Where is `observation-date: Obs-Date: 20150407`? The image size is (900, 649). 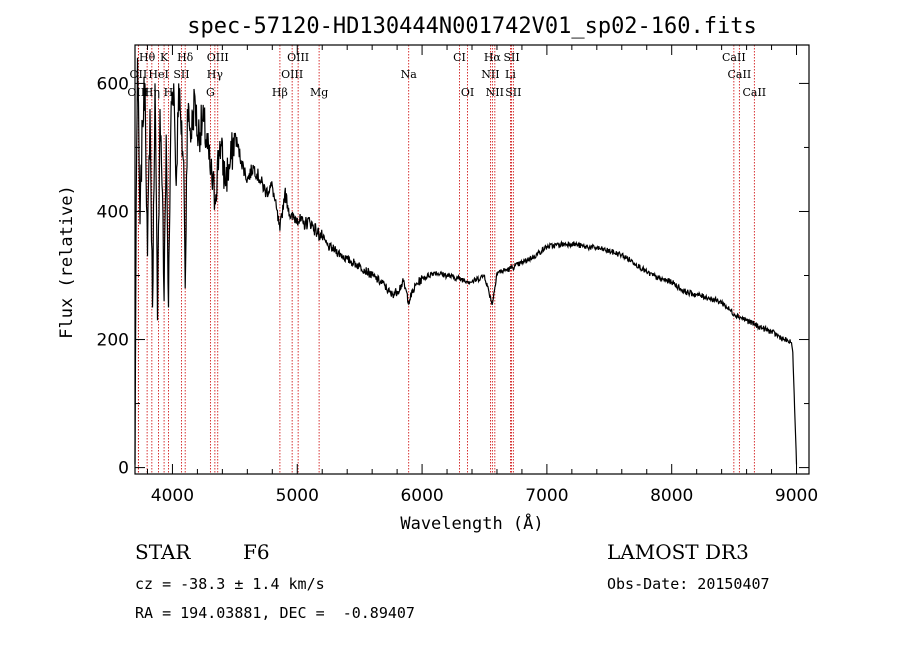 observation-date: Obs-Date: 20150407 is located at coordinates (688, 584).